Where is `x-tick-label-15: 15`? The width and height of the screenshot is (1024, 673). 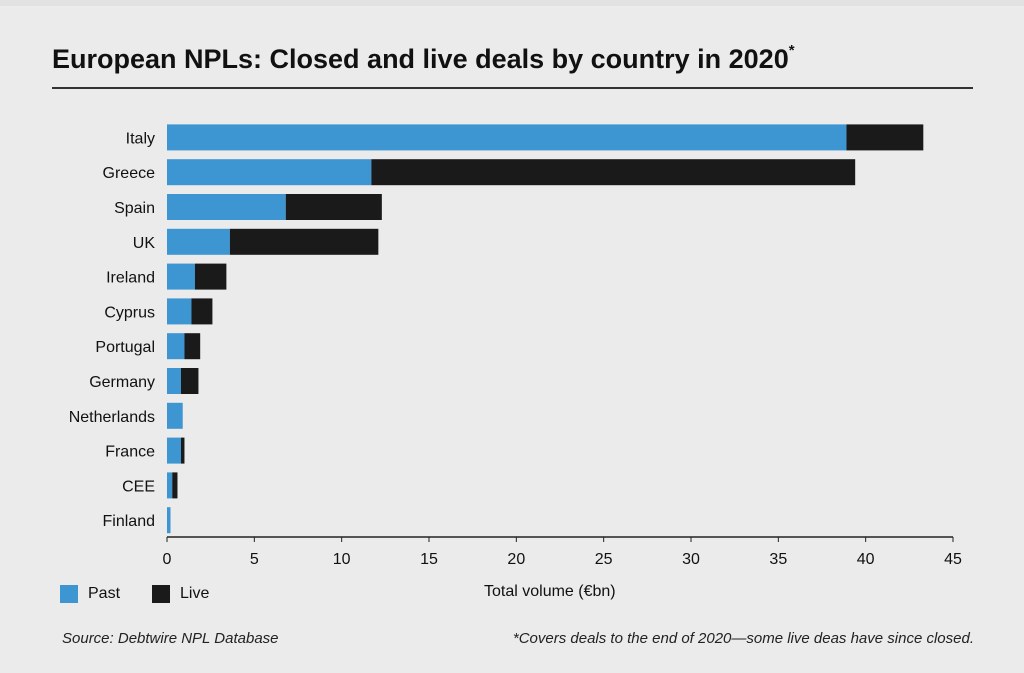
x-tick-label-15: 15 is located at coordinates (429, 559).